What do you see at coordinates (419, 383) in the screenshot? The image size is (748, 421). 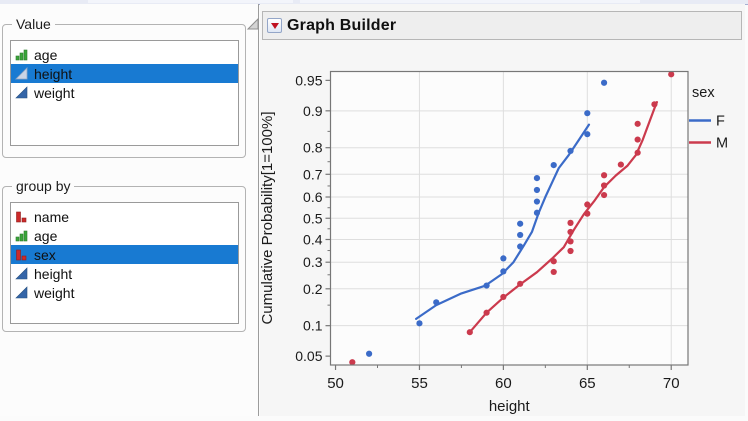 I see `x-tick-label: 55` at bounding box center [419, 383].